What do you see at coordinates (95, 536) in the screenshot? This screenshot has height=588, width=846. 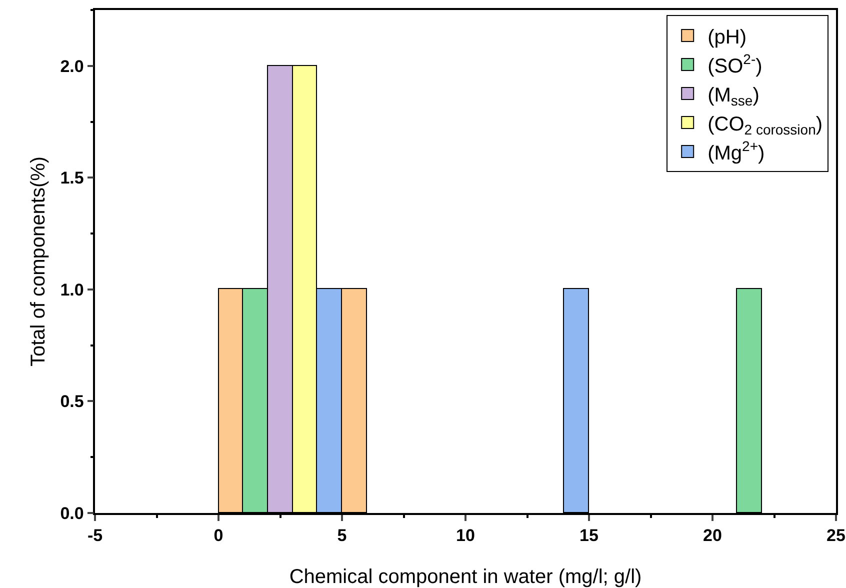 I see `x-tick-label: -5` at bounding box center [95, 536].